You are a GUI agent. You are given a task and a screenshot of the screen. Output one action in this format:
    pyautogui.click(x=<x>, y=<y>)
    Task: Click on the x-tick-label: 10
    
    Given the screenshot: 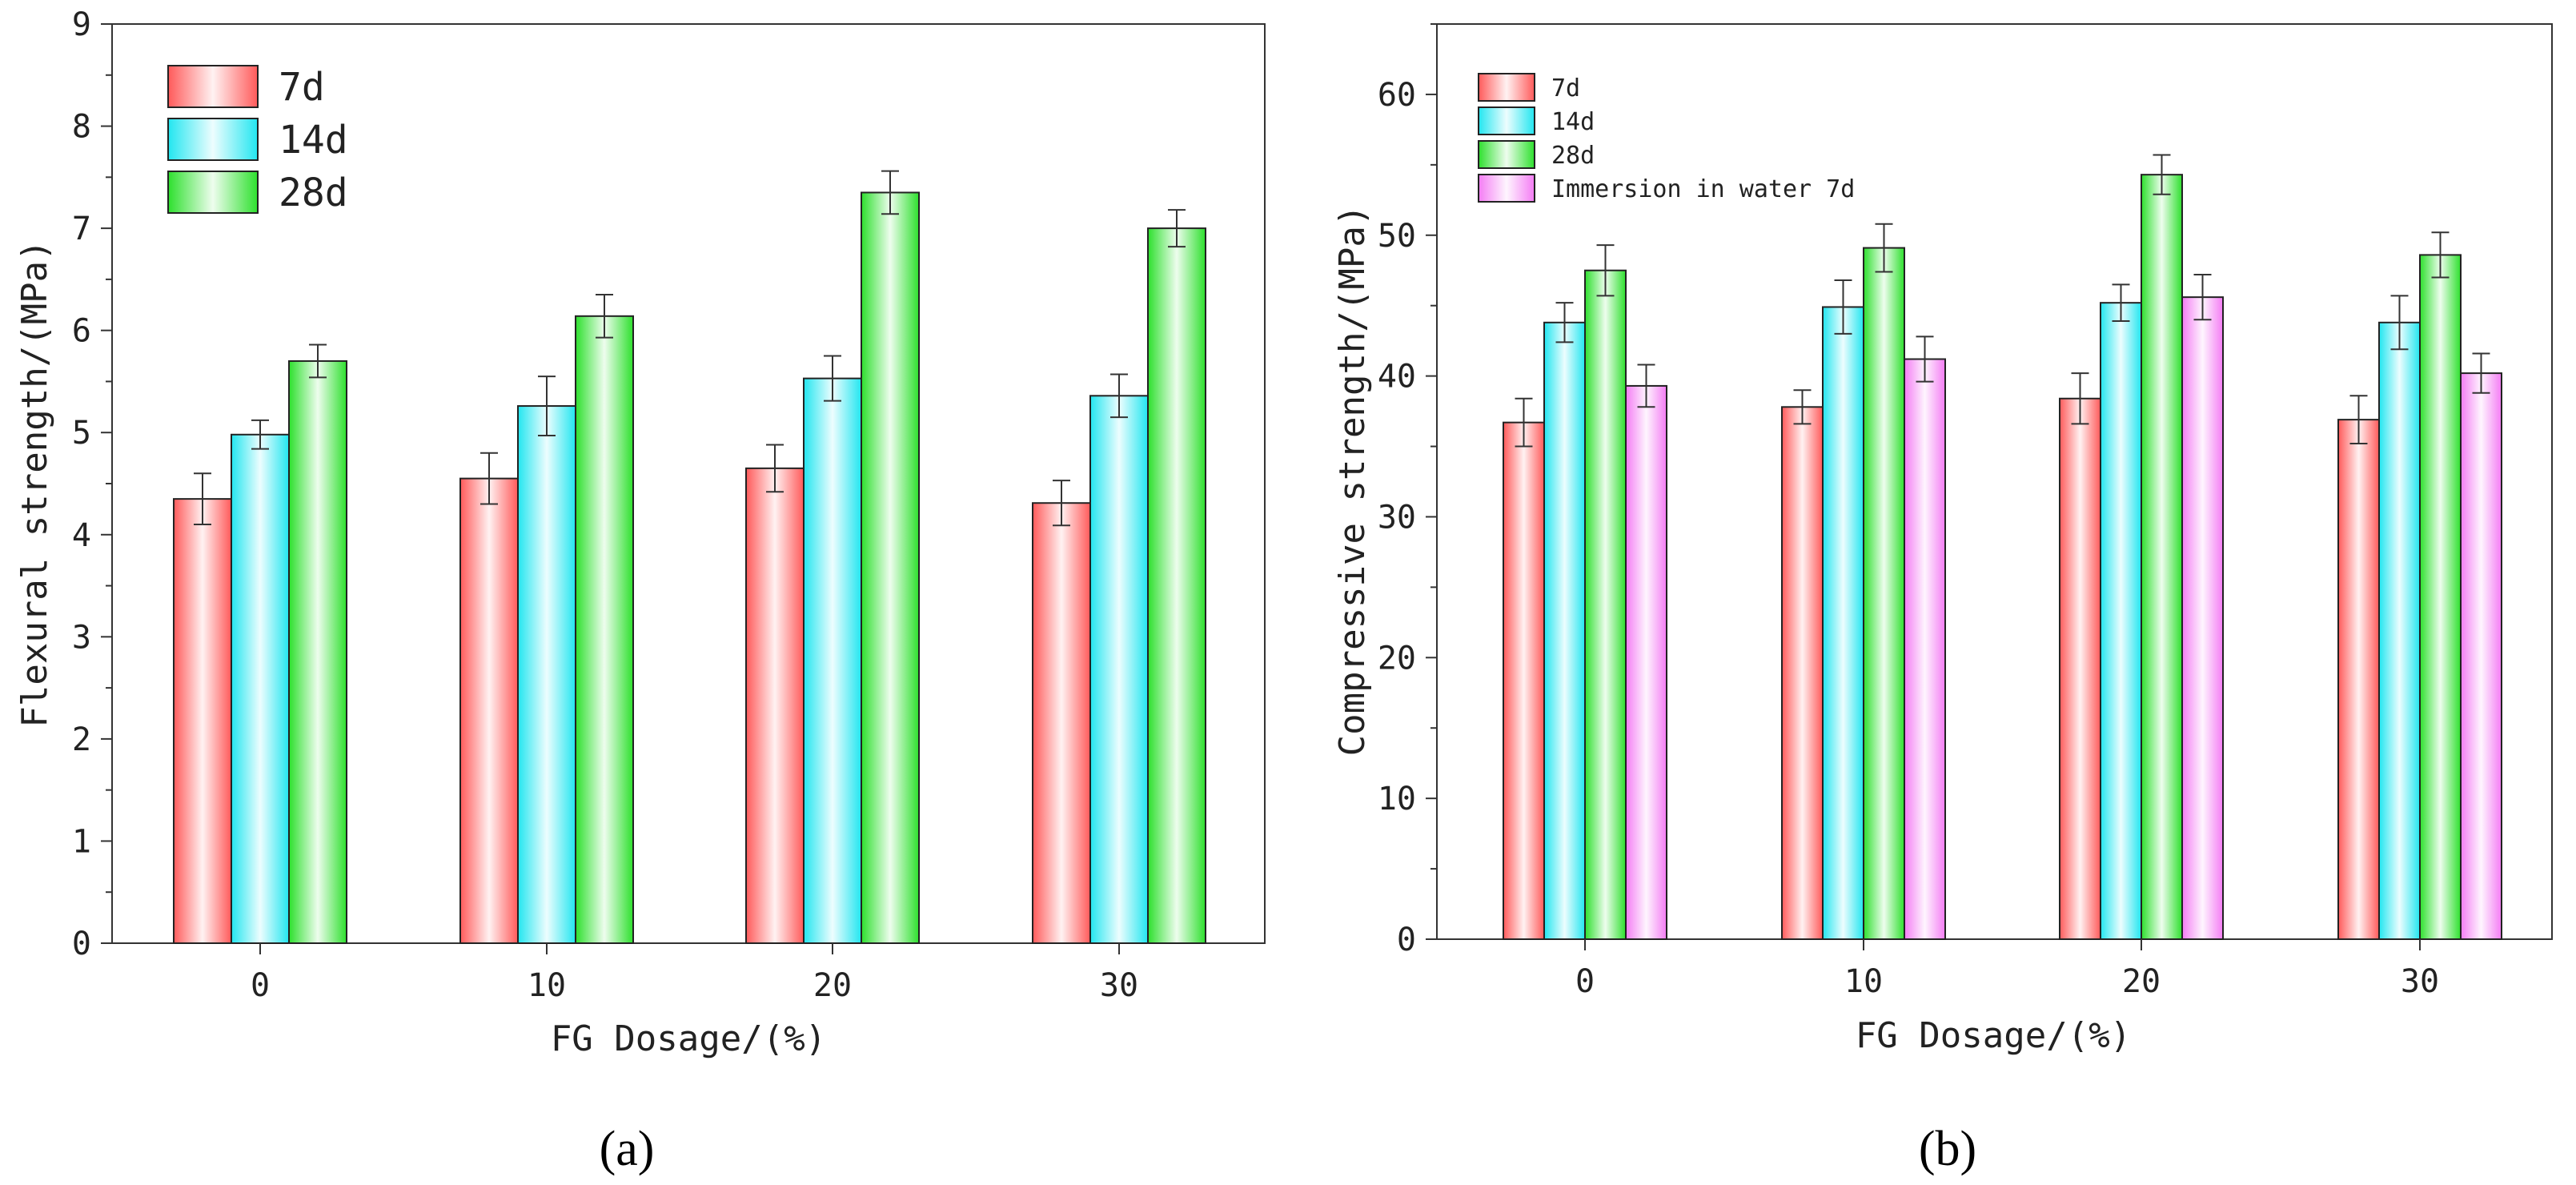 What is the action you would take?
    pyautogui.click(x=1864, y=982)
    